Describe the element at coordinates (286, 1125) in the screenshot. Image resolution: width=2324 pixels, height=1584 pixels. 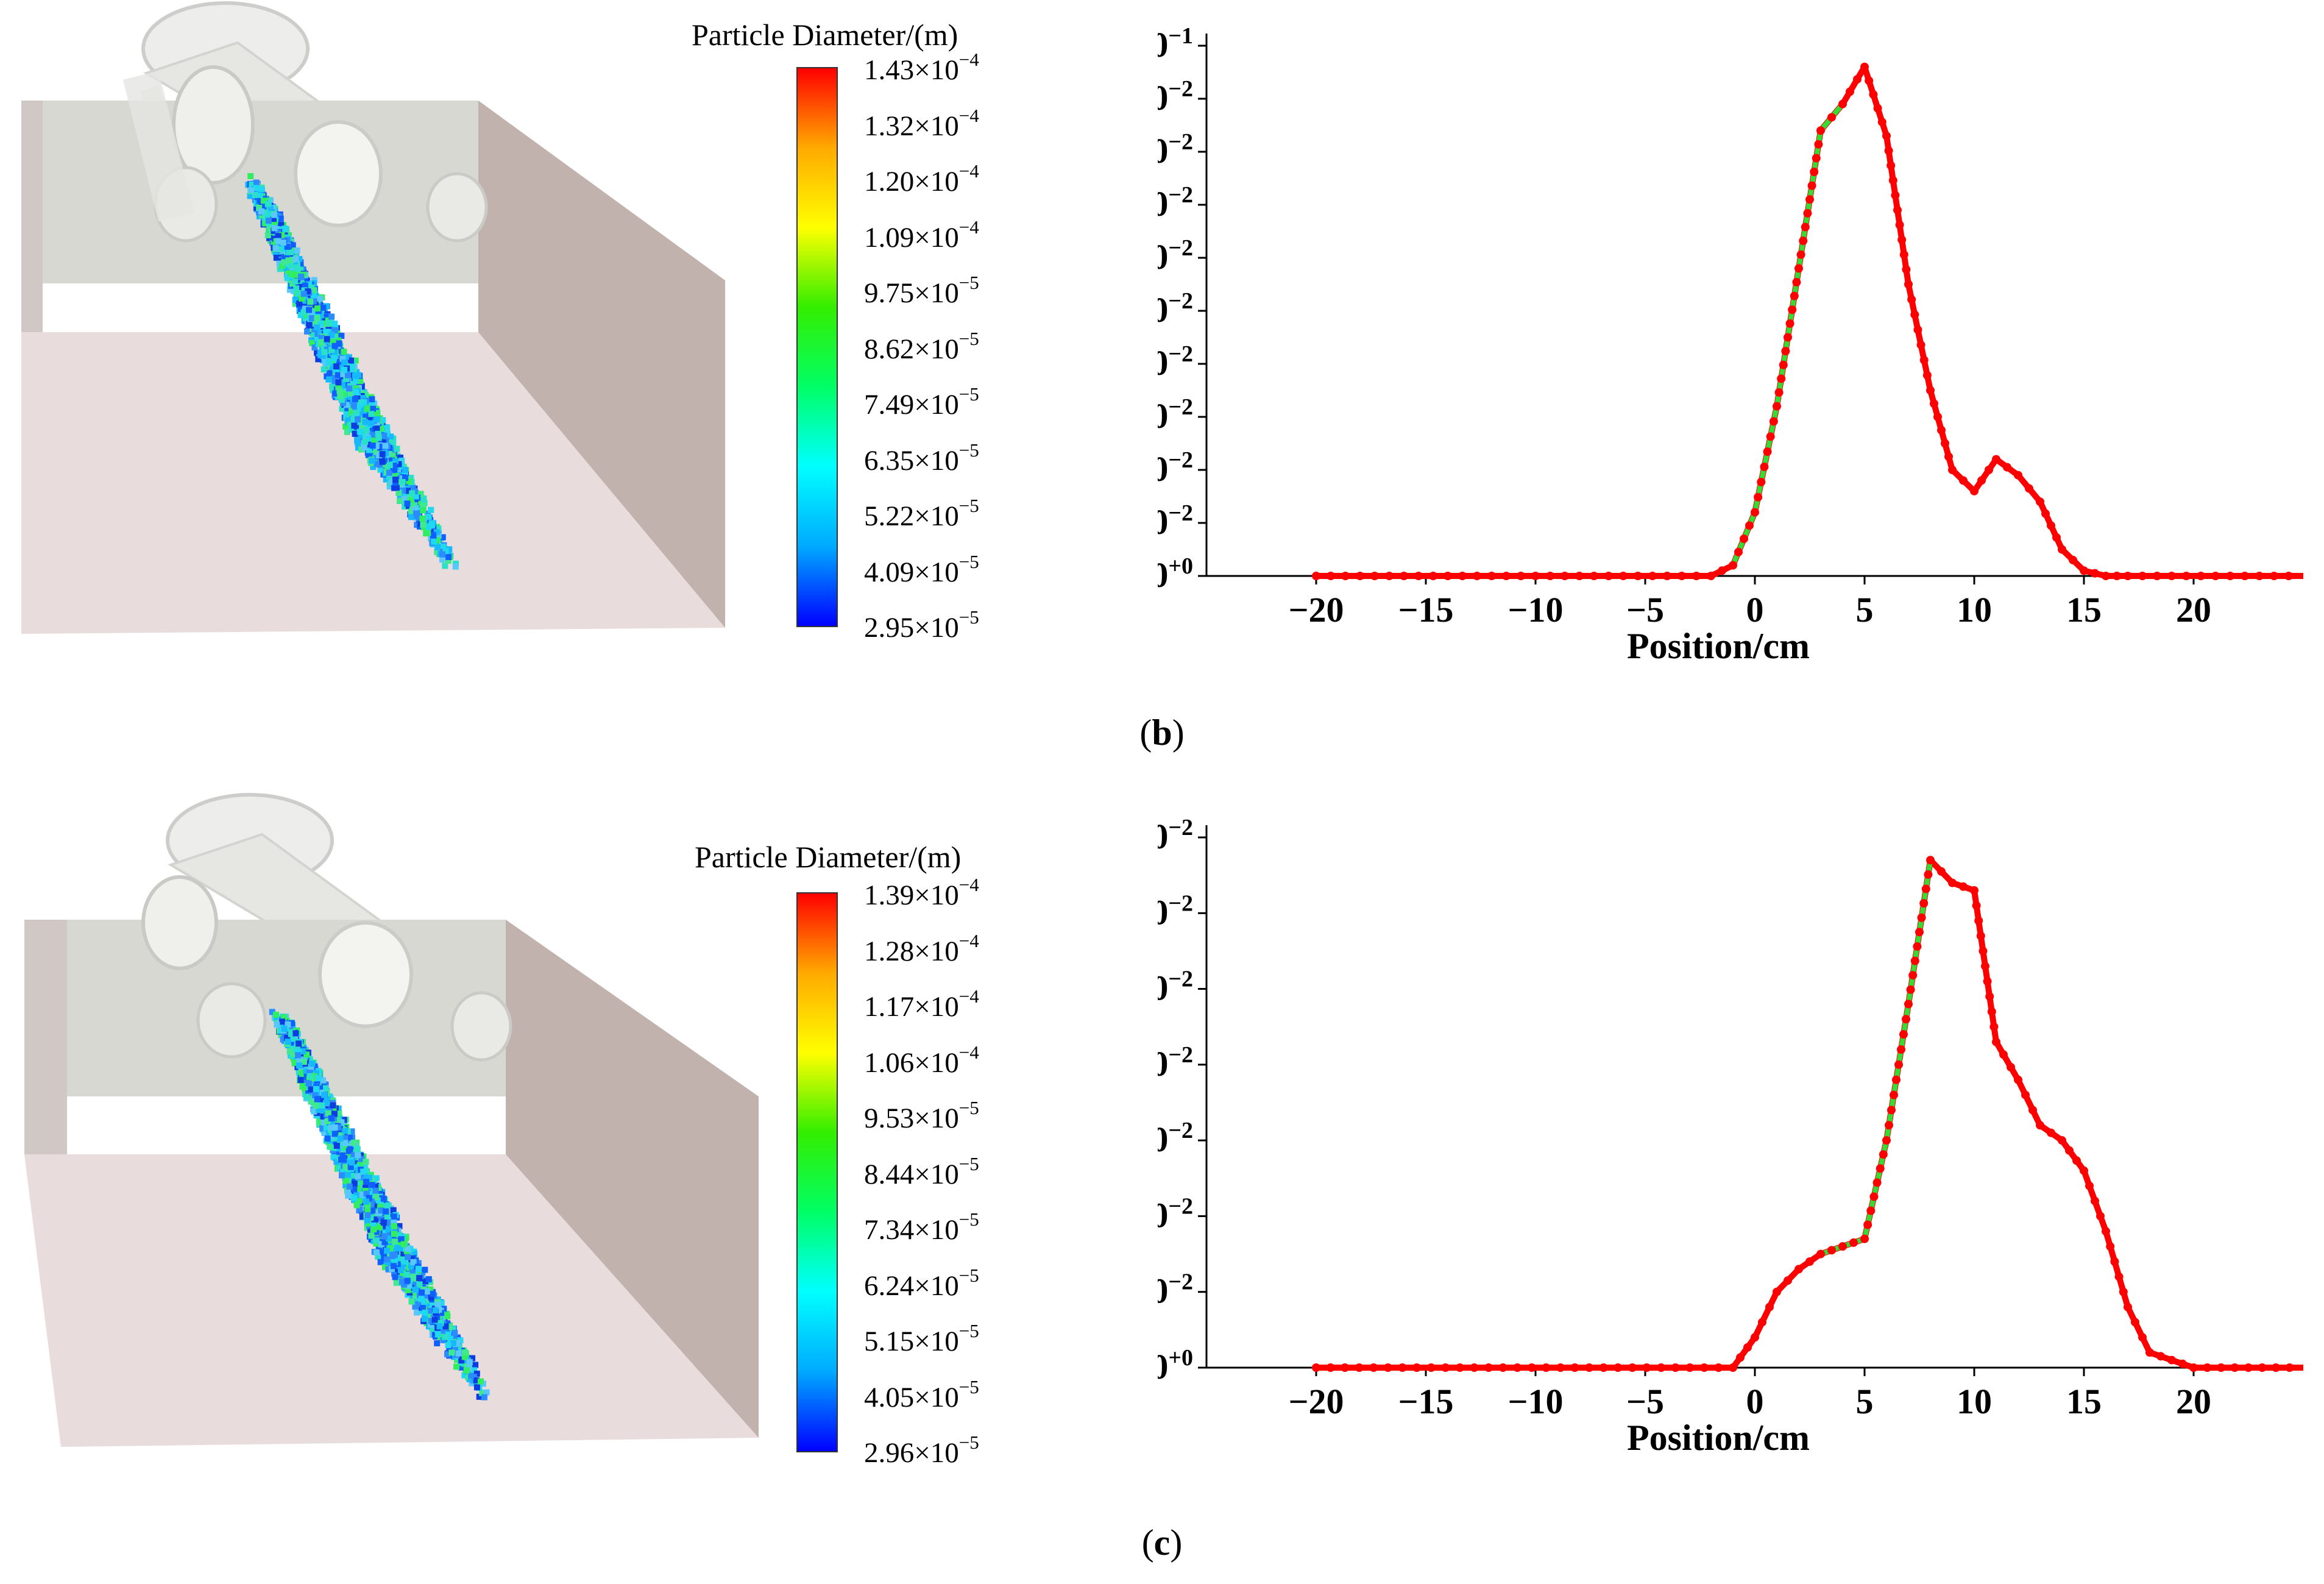
I see `box-gap` at that location.